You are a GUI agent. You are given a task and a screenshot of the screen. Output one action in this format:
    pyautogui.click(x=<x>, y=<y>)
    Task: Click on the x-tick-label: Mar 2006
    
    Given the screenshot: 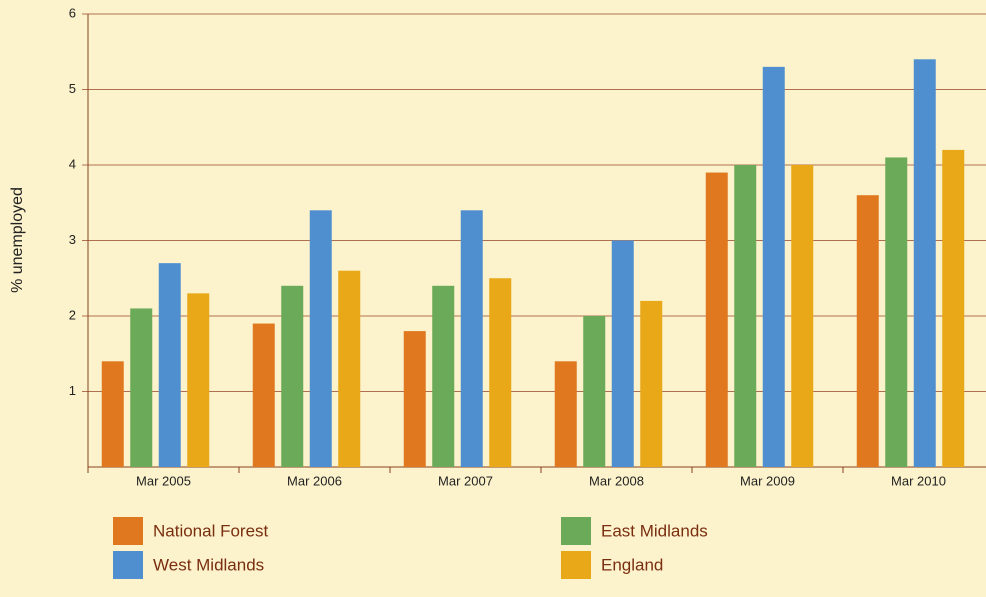 What is the action you would take?
    pyautogui.click(x=314, y=480)
    